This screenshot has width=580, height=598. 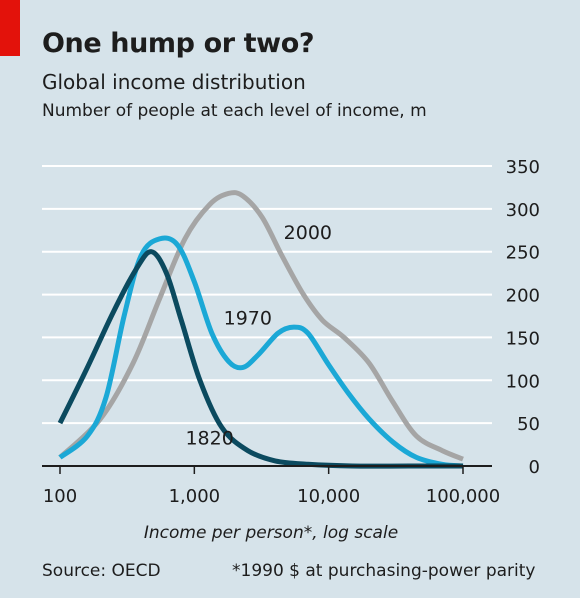 I want to click on x-axis-label: Income per person*, log scale, so click(x=271, y=533).